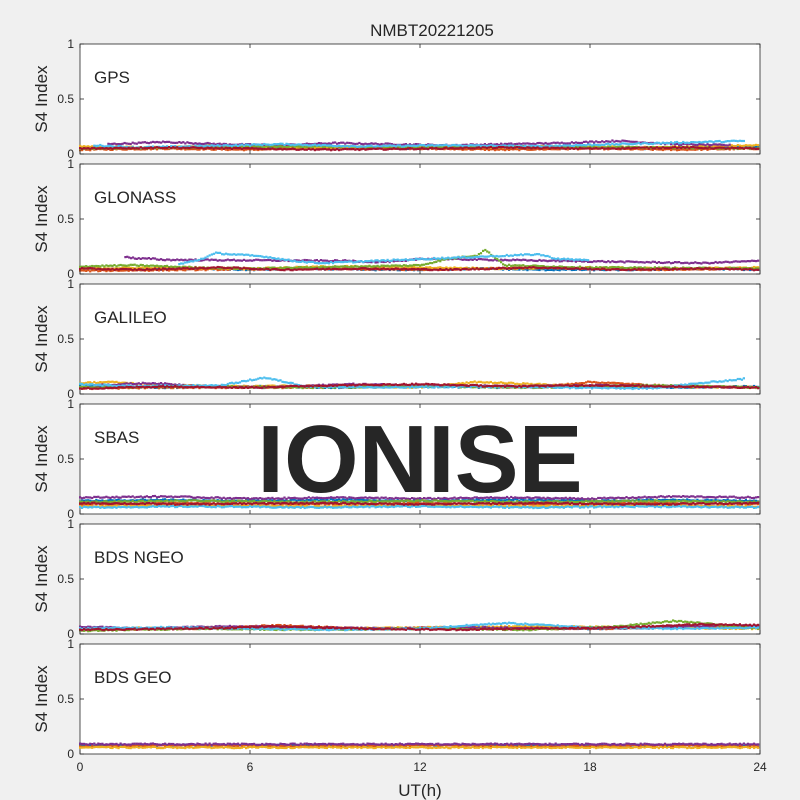 The width and height of the screenshot is (800, 800). What do you see at coordinates (135, 197) in the screenshot?
I see `panel-label: GLONASS` at bounding box center [135, 197].